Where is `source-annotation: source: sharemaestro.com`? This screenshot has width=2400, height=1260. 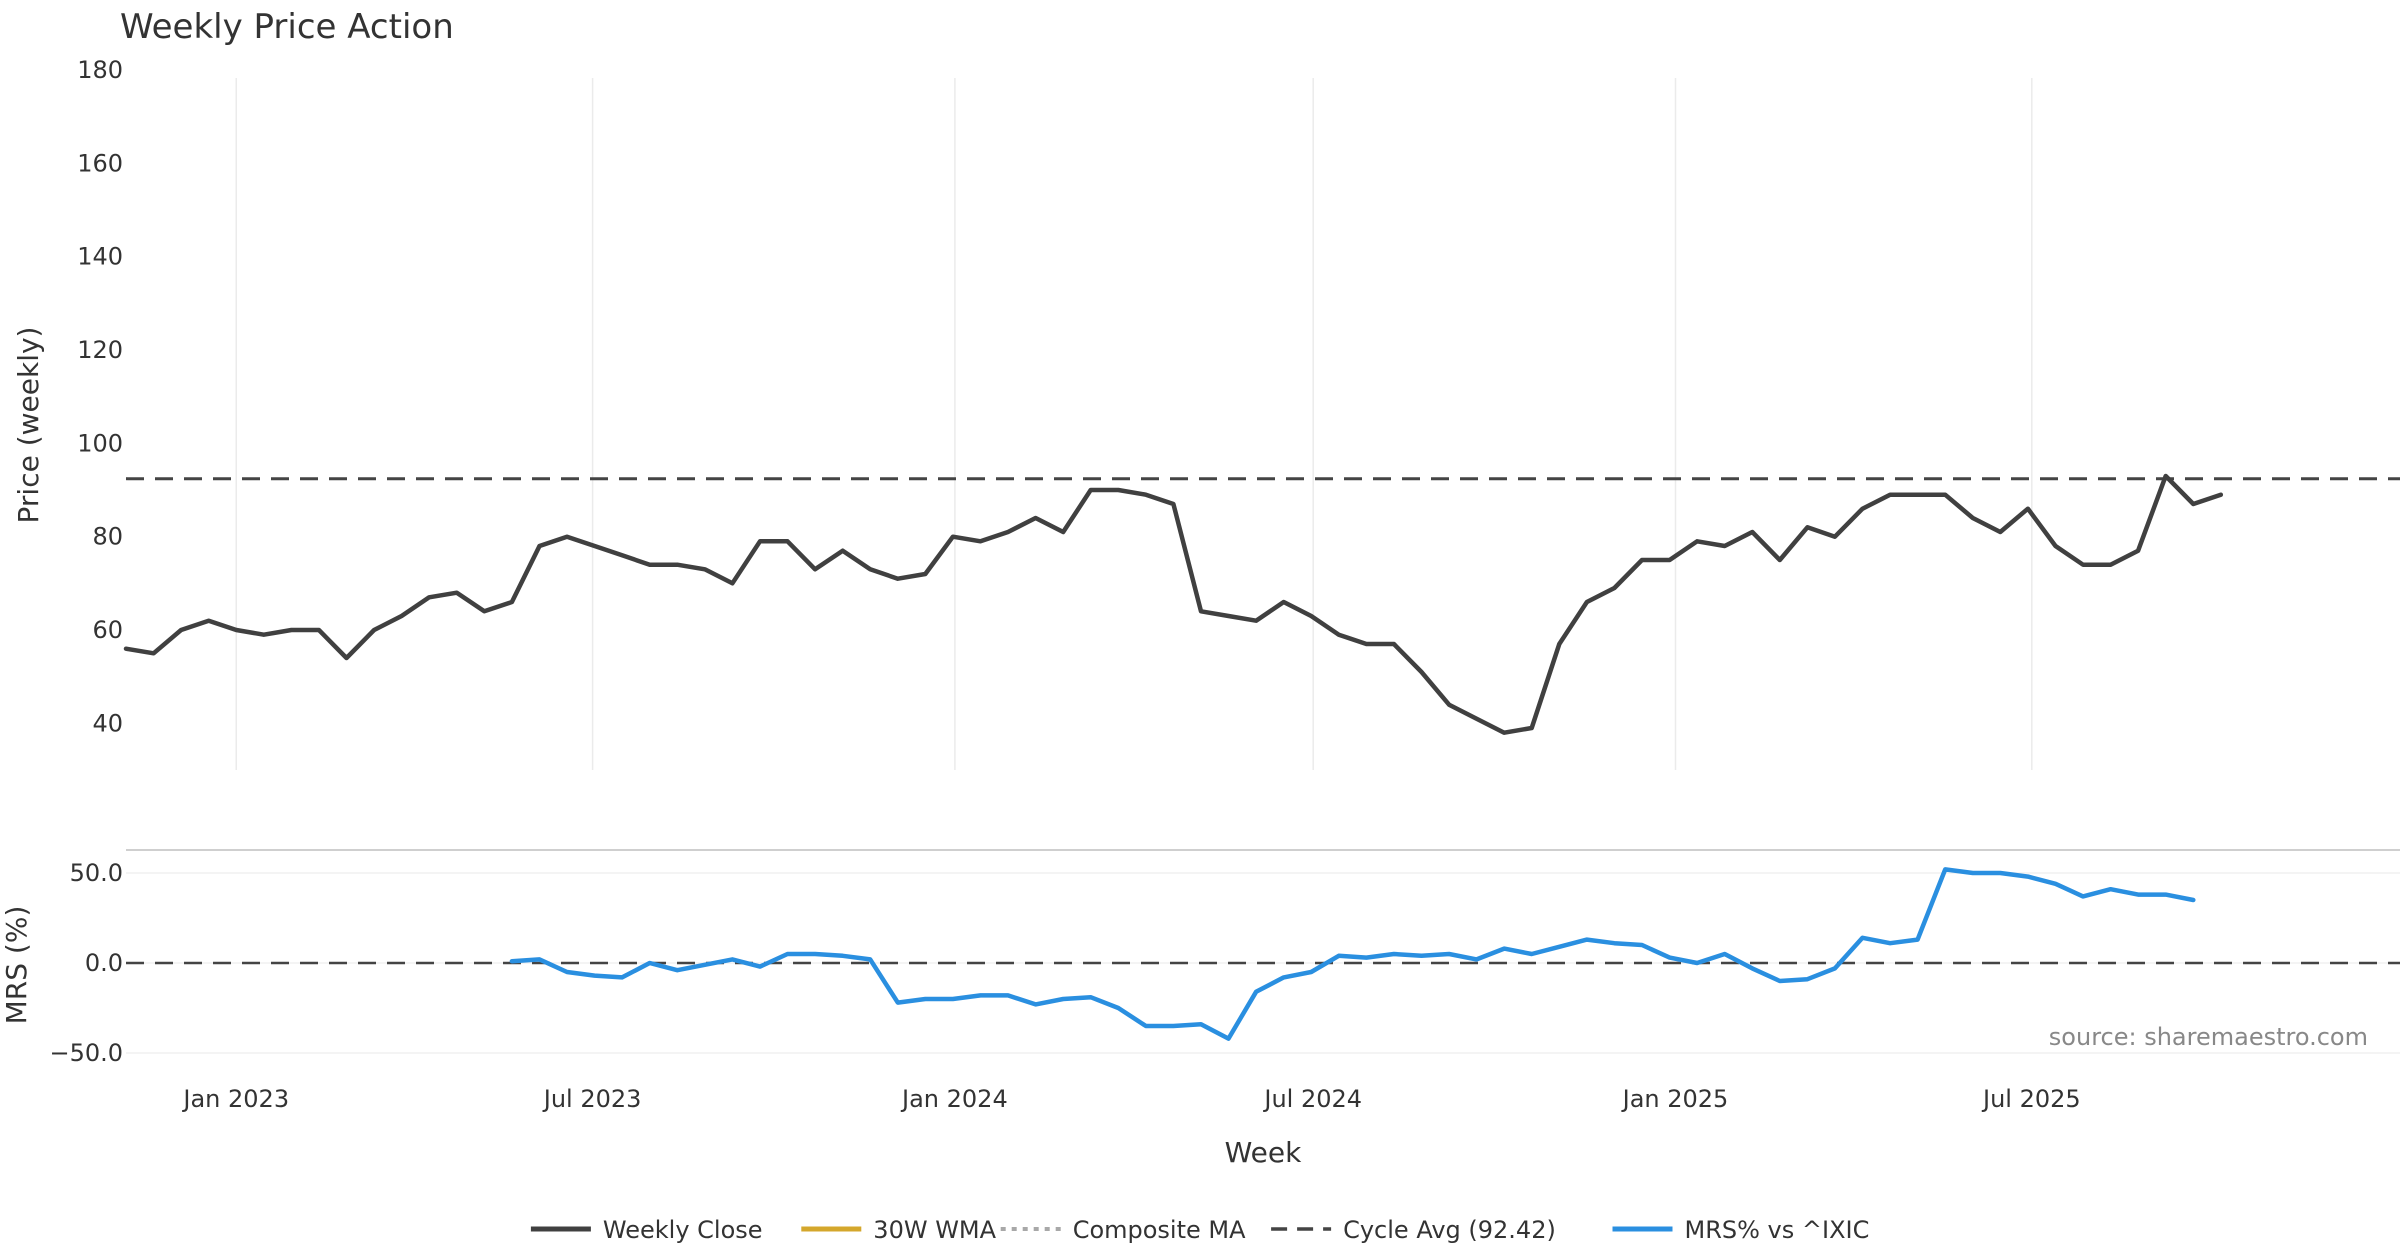 source-annotation: source: sharemaestro.com is located at coordinates (2208, 1037).